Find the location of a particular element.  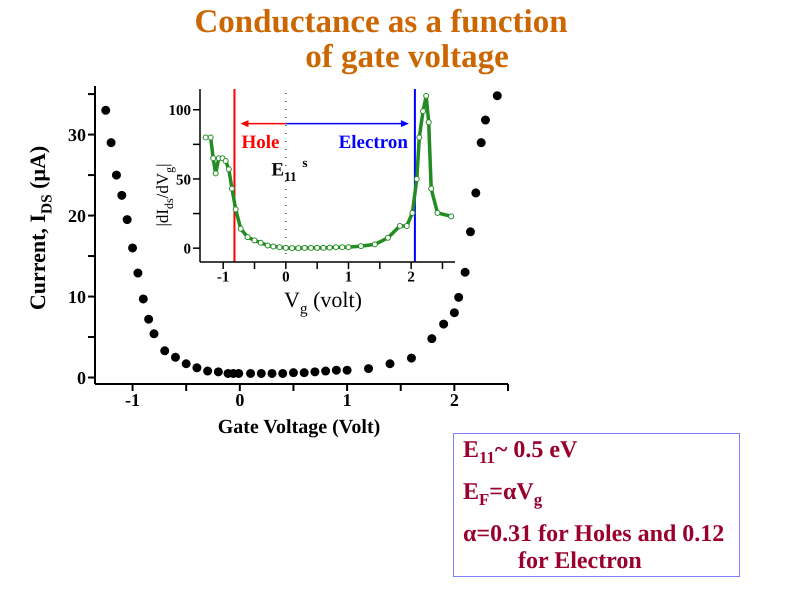

chart-title: Conductance as a function of gate voltage is located at coordinates (381, 39).